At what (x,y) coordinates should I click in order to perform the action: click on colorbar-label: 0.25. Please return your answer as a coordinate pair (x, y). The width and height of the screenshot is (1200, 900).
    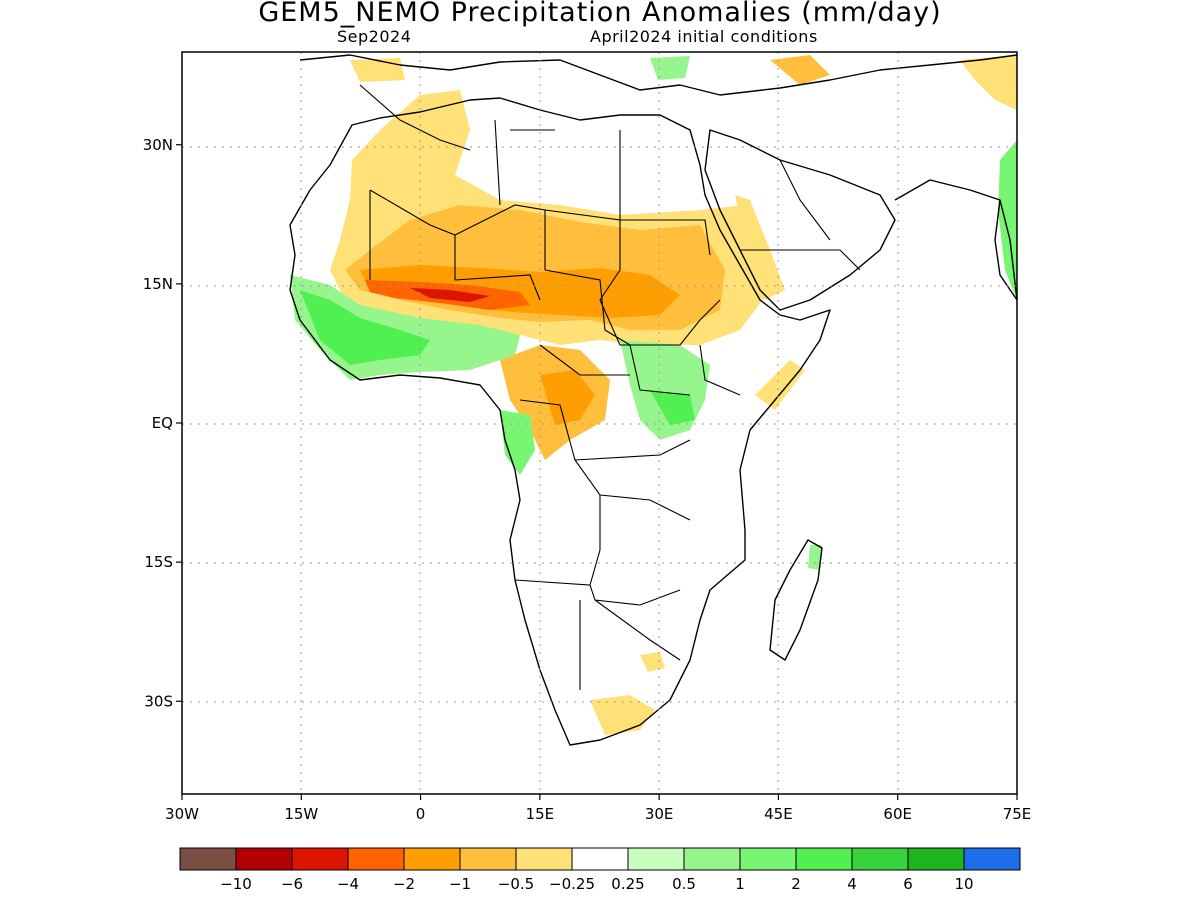
    Looking at the image, I should click on (627, 884).